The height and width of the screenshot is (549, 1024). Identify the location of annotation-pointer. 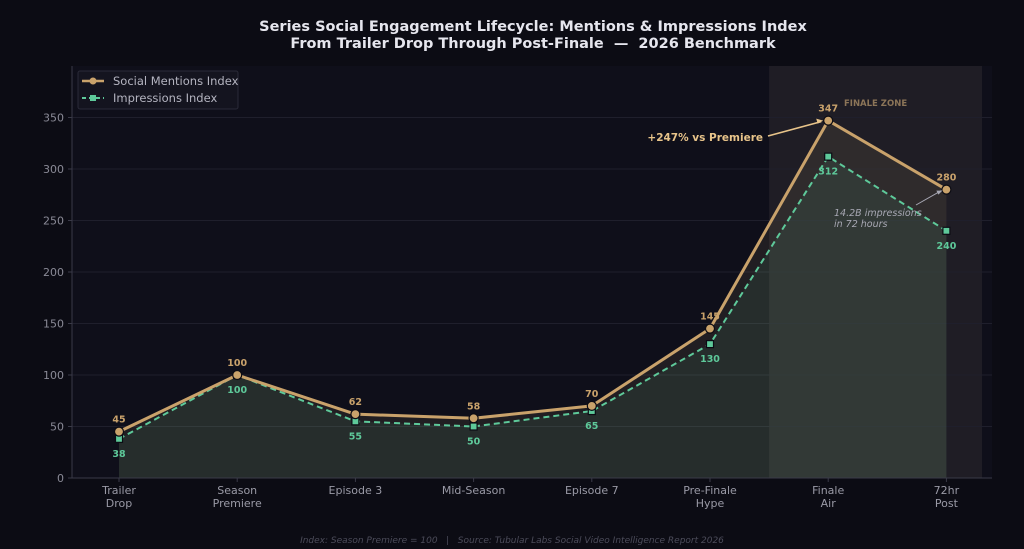
(928, 198).